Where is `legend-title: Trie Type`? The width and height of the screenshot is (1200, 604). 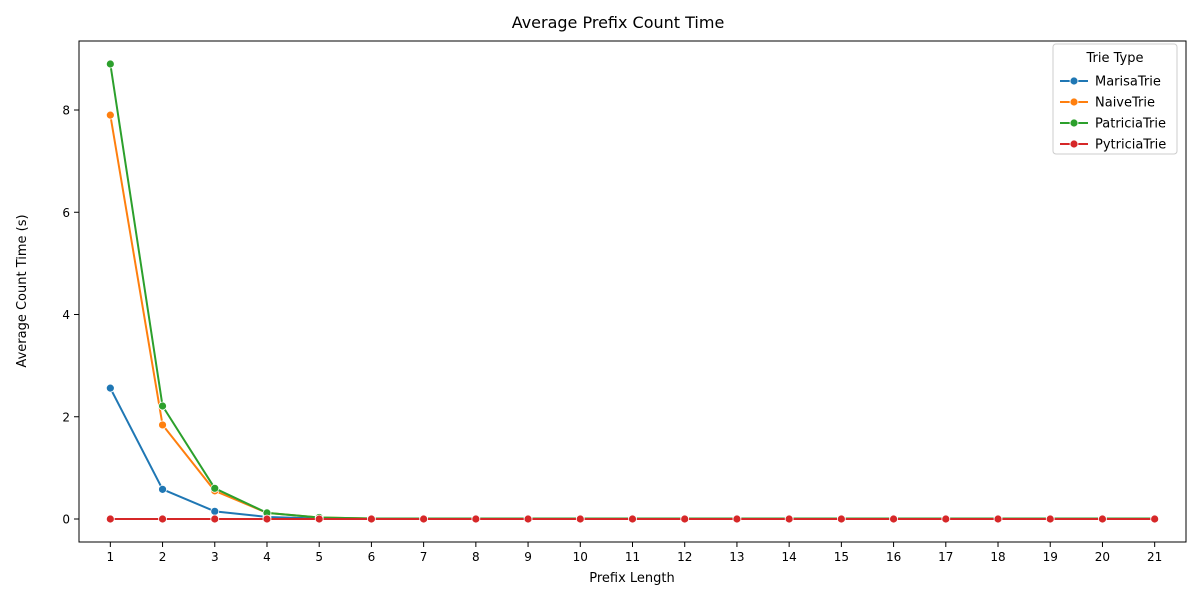 legend-title: Trie Type is located at coordinates (1115, 58).